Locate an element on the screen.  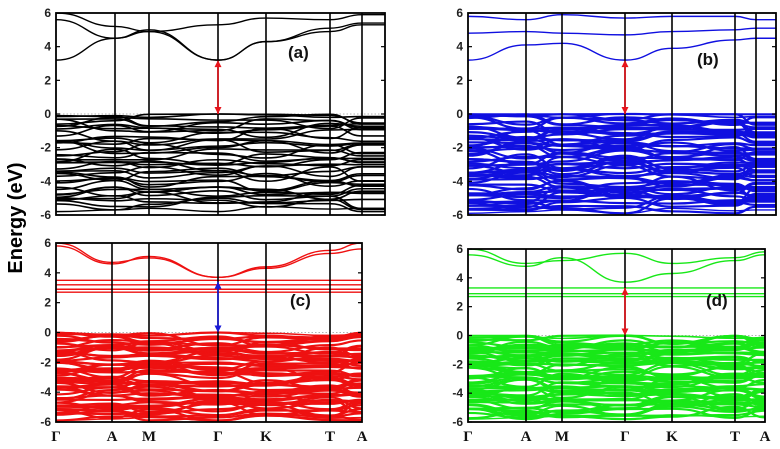
panel-label: (c) is located at coordinates (300, 300).